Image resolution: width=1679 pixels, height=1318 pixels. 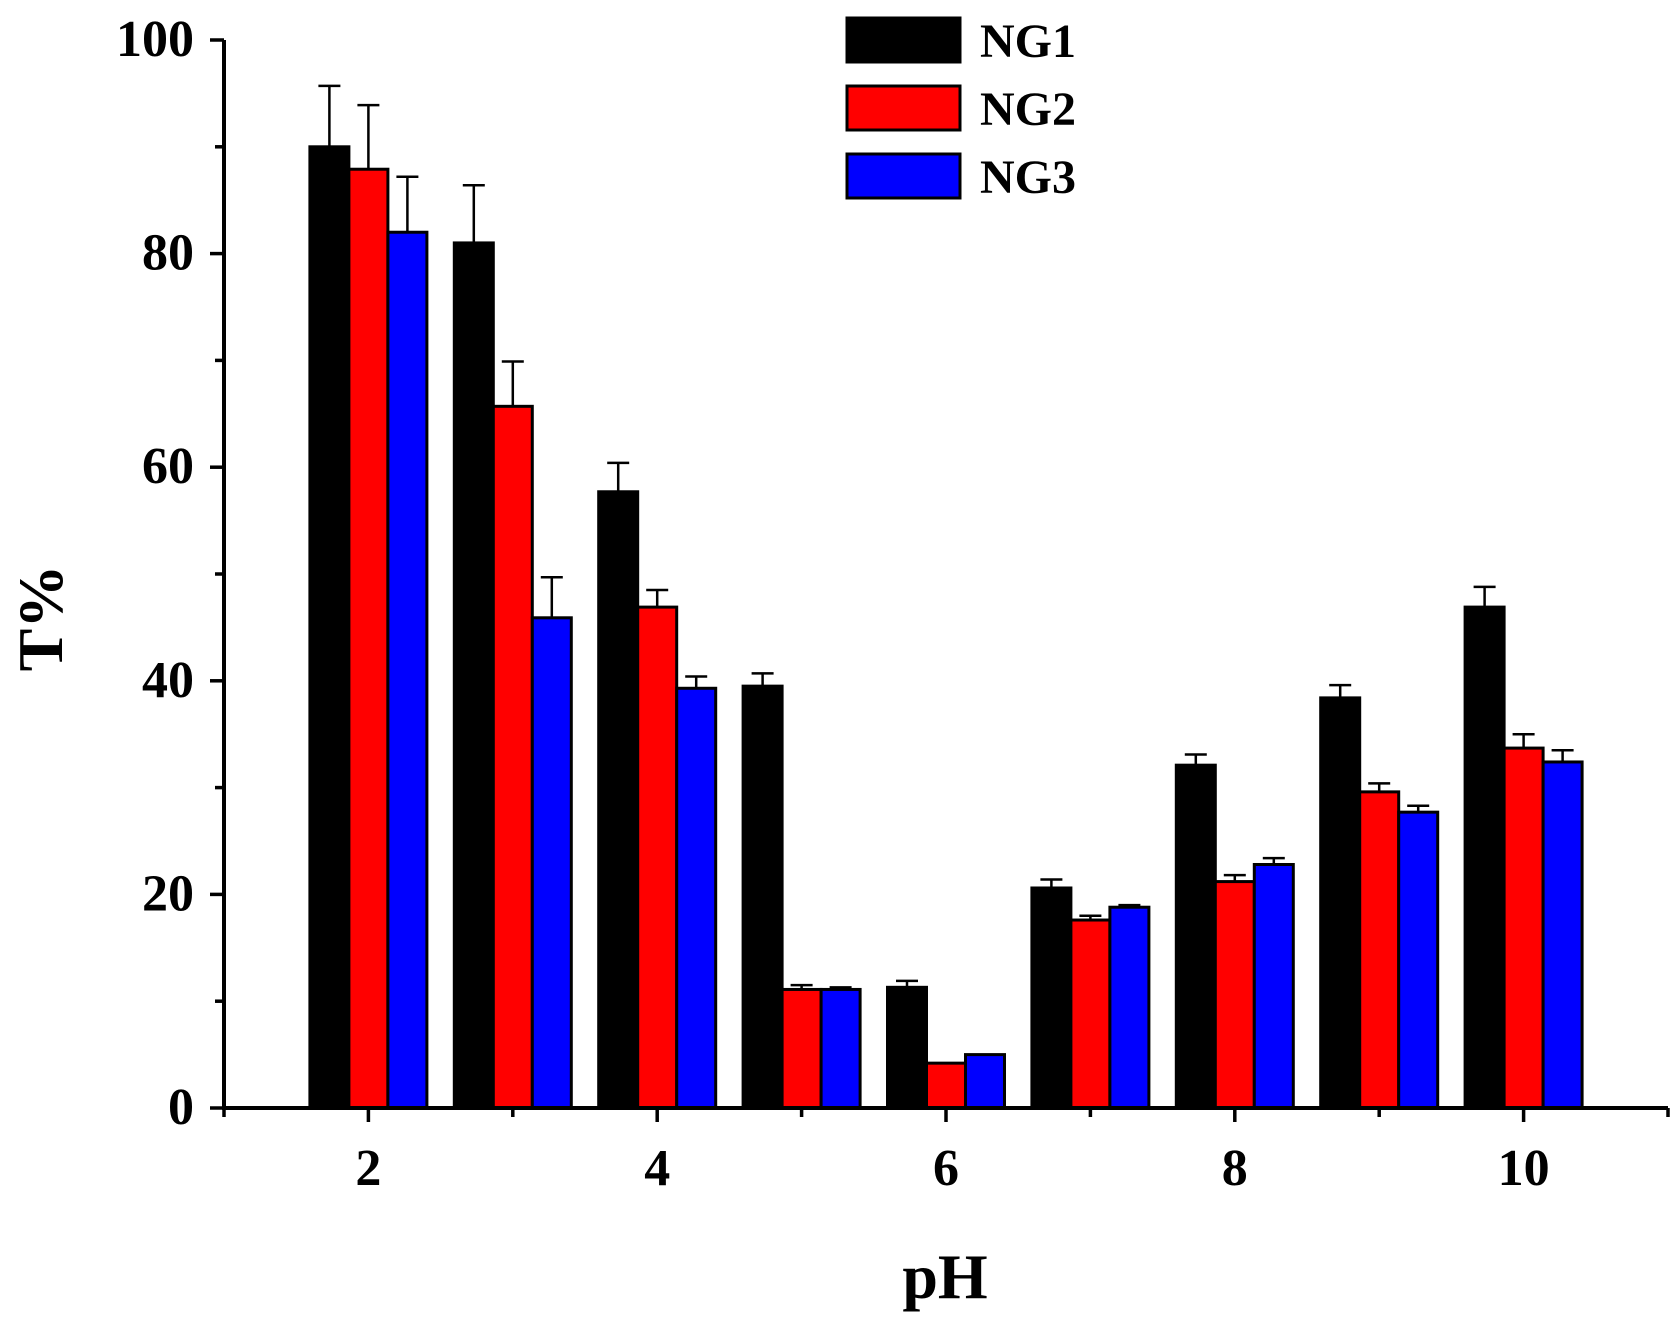 I want to click on y-axis-label: T%, so click(x=40, y=618).